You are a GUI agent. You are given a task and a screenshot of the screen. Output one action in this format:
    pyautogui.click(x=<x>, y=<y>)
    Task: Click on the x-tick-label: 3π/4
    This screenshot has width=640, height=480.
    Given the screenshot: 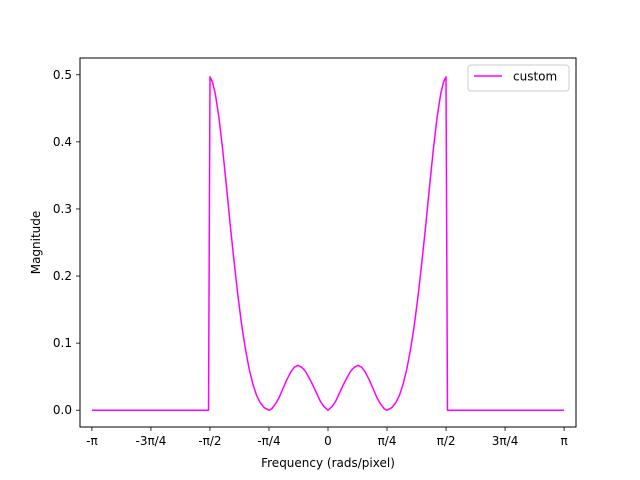 What is the action you would take?
    pyautogui.click(x=505, y=441)
    